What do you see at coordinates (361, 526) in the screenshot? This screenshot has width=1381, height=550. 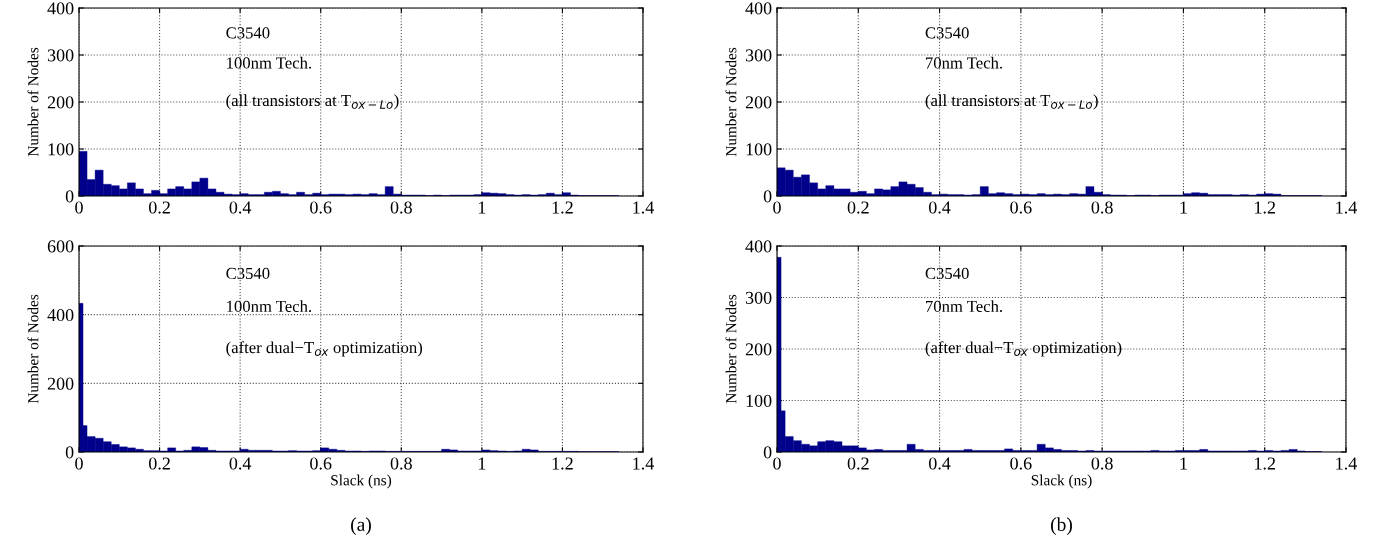 I see `text: (a)` at bounding box center [361, 526].